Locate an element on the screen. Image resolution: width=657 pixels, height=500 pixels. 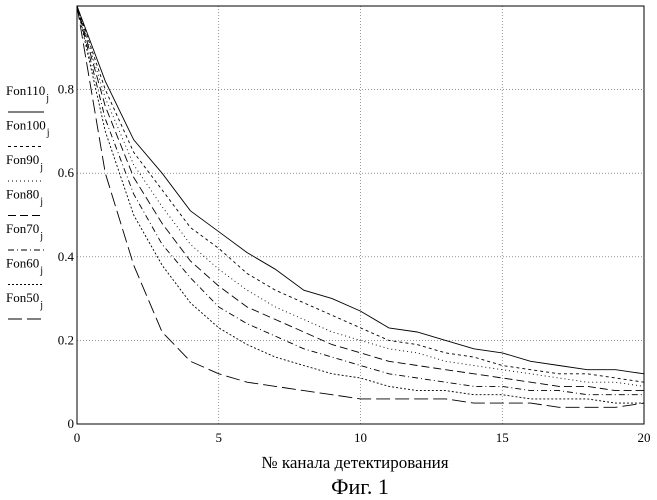
x-tick-label: 20 is located at coordinates (644, 437).